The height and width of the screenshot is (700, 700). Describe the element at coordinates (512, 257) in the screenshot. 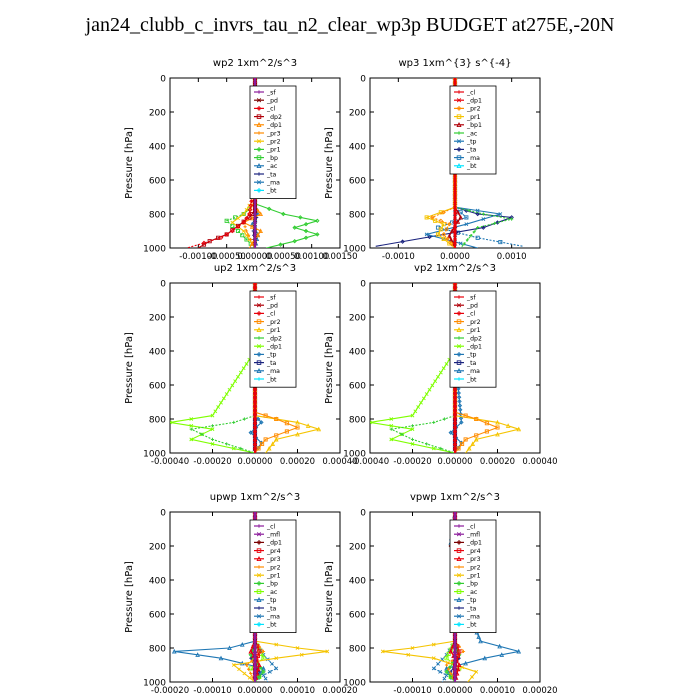

I see `x-tick-label: 0.0010` at that location.